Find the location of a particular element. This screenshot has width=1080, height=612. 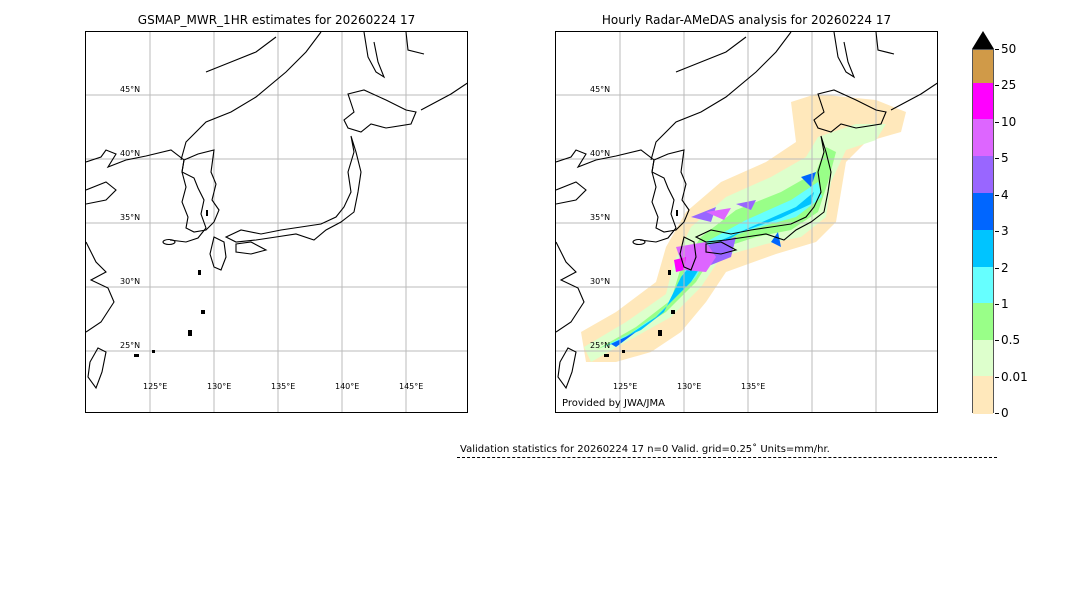

colorbar-tick-label: 10 is located at coordinates (1009, 122).